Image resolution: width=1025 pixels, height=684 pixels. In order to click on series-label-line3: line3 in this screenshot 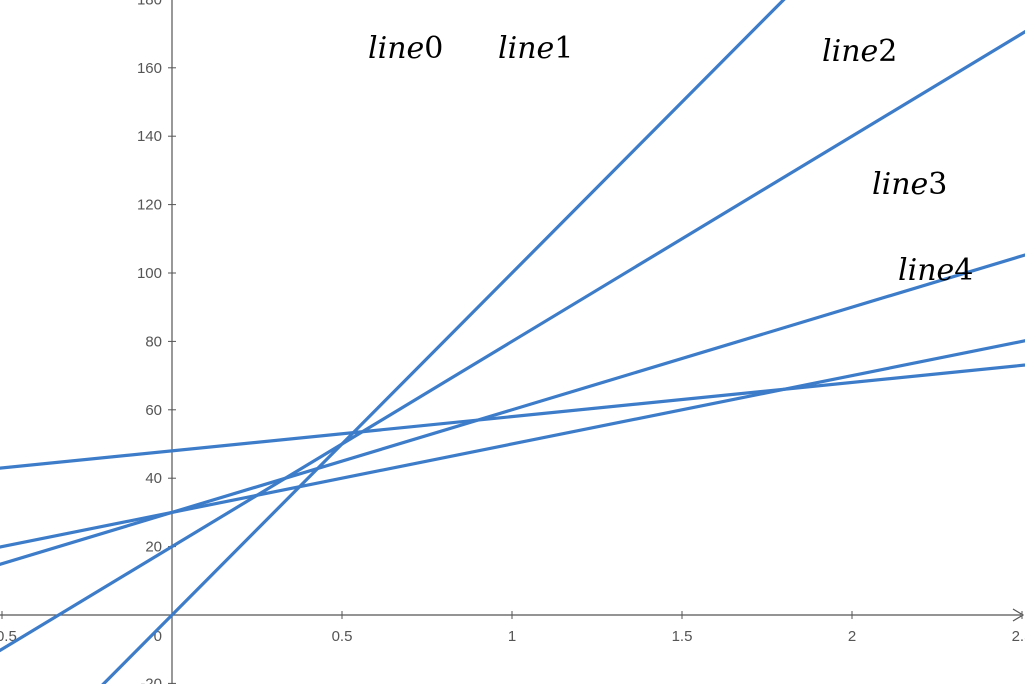, I will do `click(909, 184)`.